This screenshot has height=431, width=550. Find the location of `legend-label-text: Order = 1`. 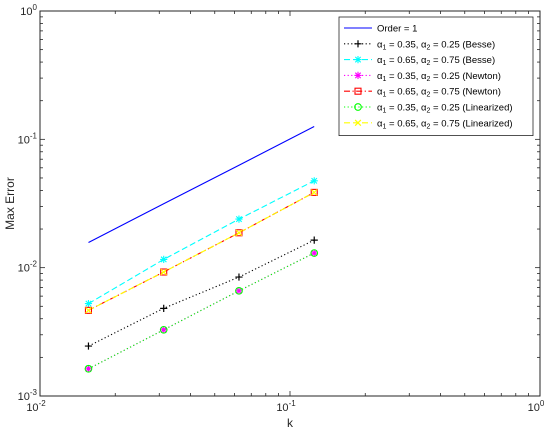

legend-label-text: Order = 1 is located at coordinates (397, 29).